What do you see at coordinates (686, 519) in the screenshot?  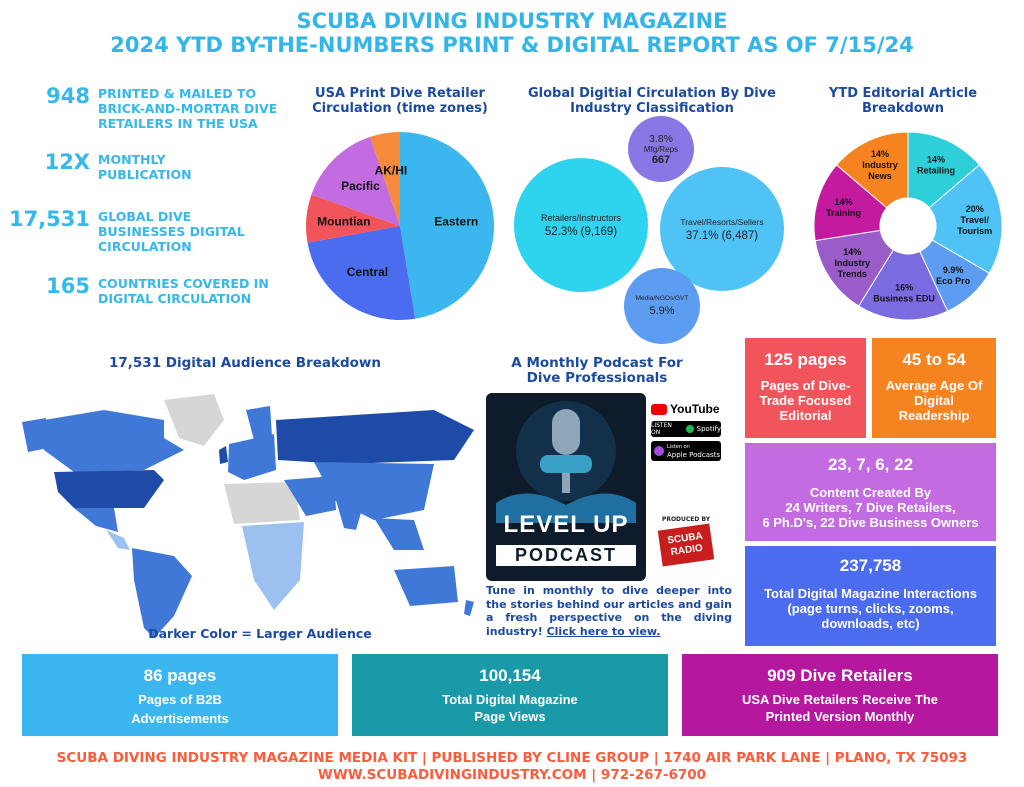 I see `produced-by: PRODUCED BY` at bounding box center [686, 519].